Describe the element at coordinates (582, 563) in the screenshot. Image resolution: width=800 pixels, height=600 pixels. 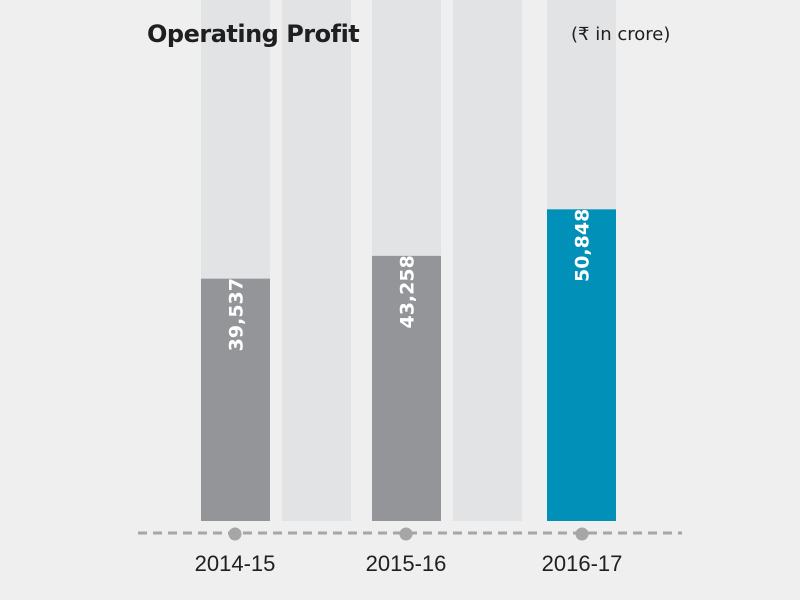
I see `category-label: 2016-17` at that location.